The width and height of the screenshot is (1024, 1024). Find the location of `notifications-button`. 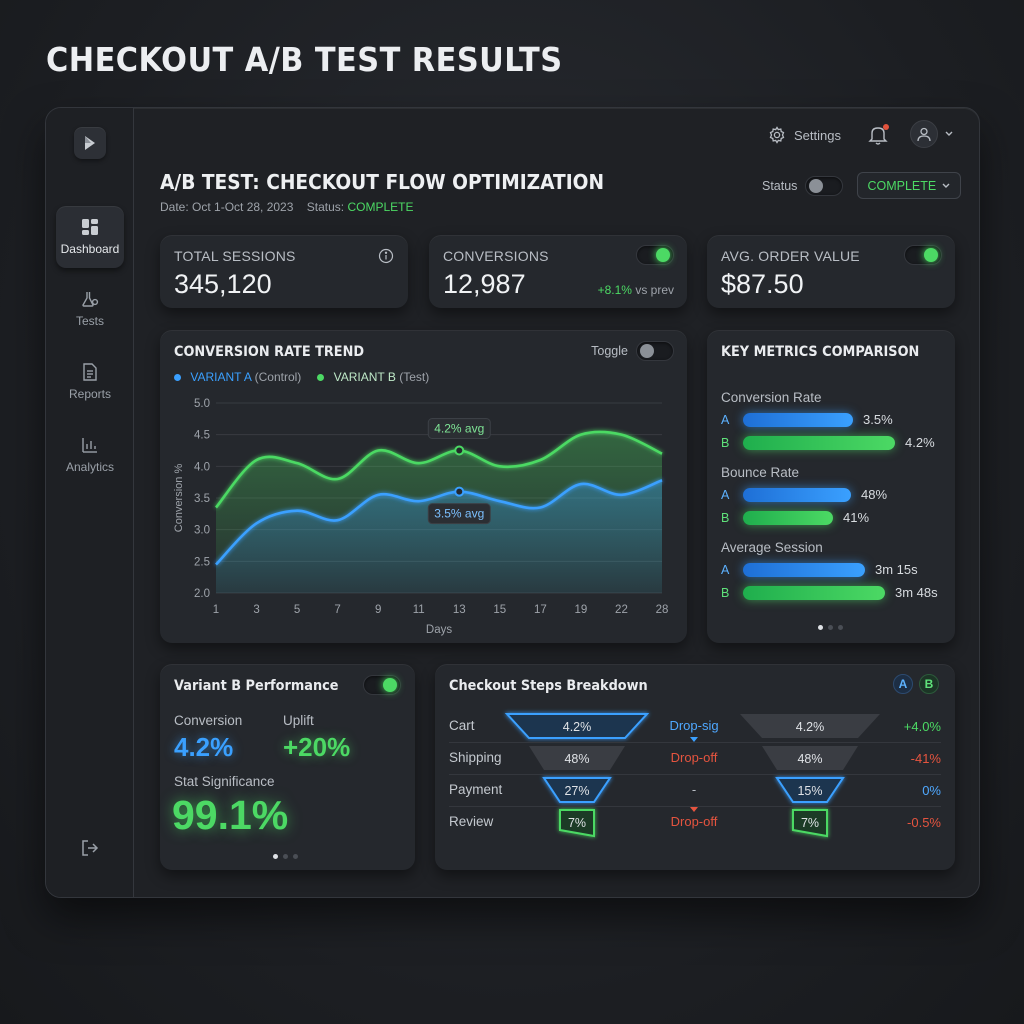

notifications-button is located at coordinates (878, 137).